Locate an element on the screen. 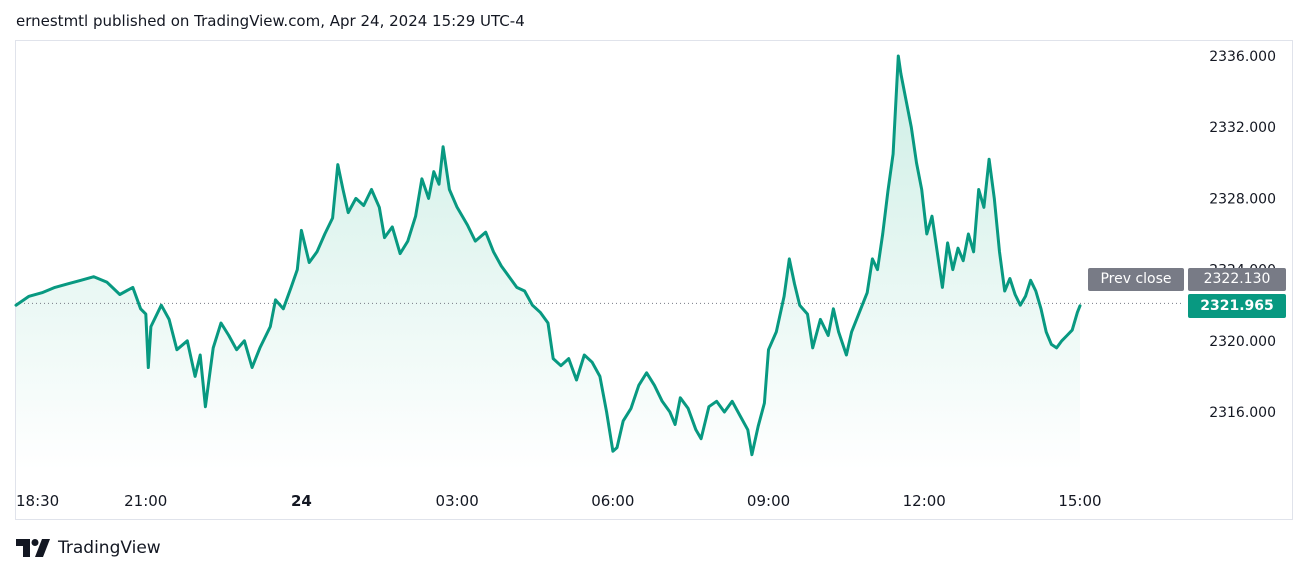 The width and height of the screenshot is (1308, 574). x-tick-label: 15:00 is located at coordinates (1079, 501).